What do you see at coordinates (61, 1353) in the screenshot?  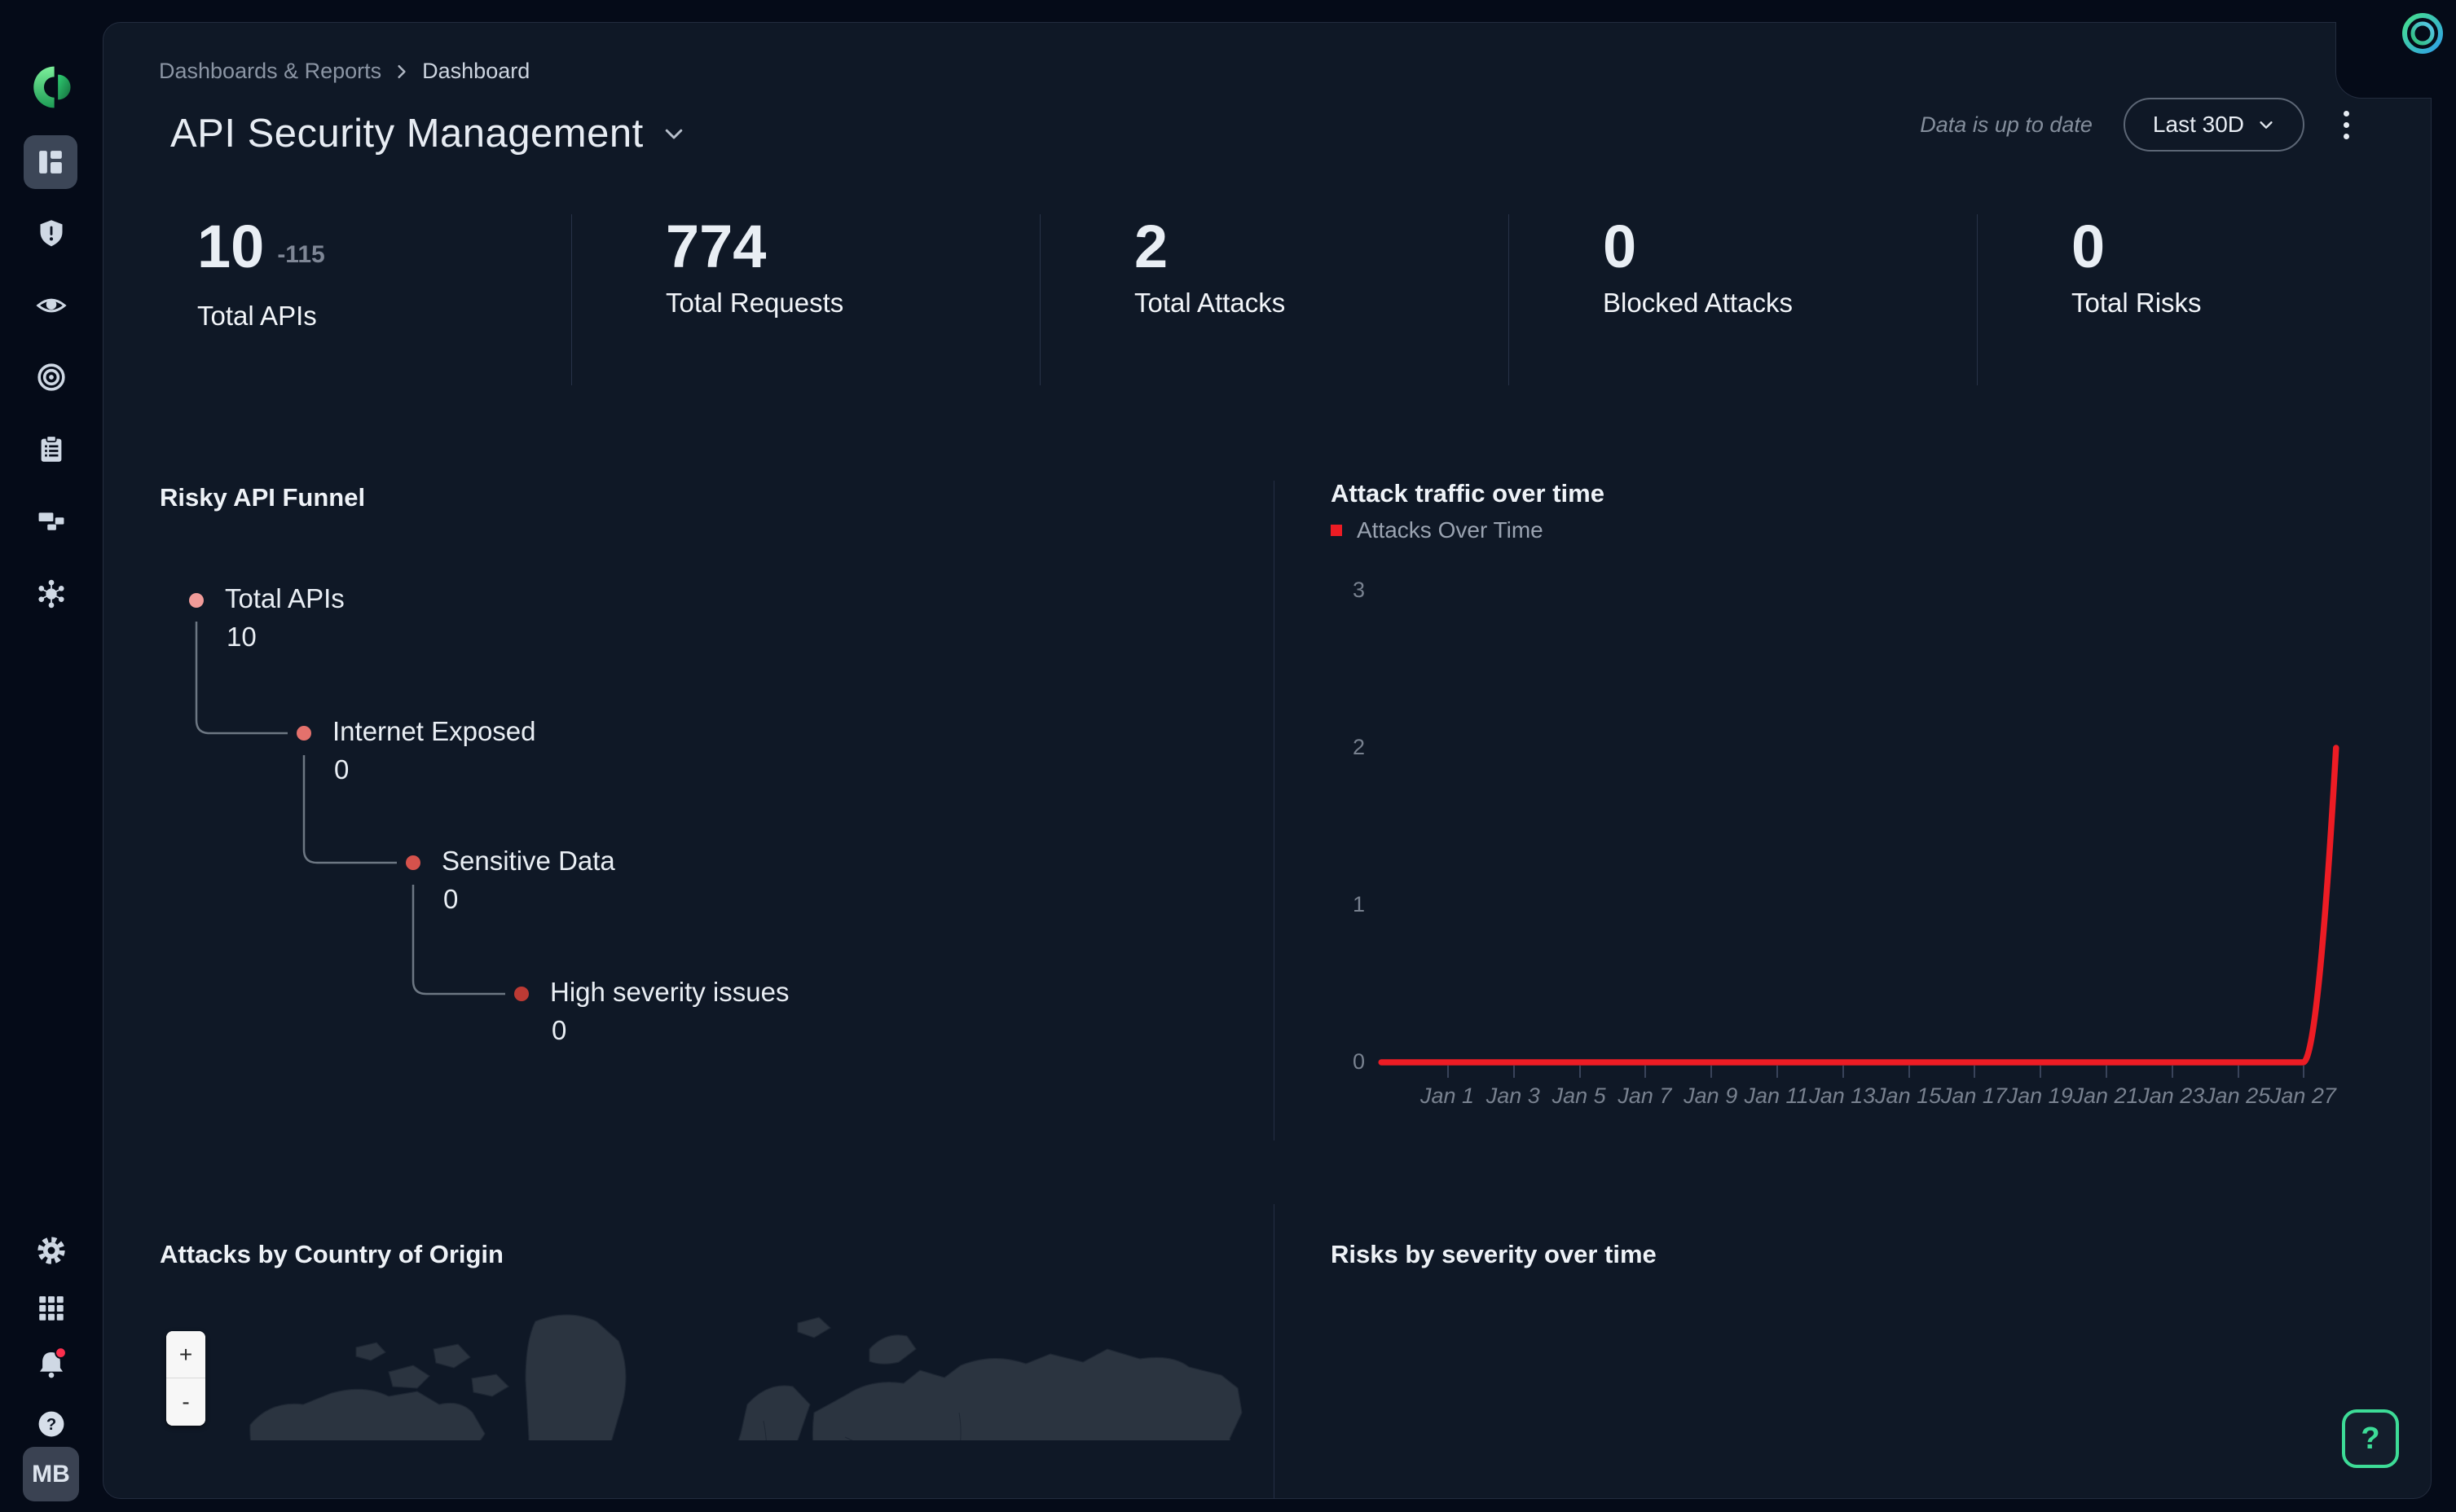 I see `notification-badge` at bounding box center [61, 1353].